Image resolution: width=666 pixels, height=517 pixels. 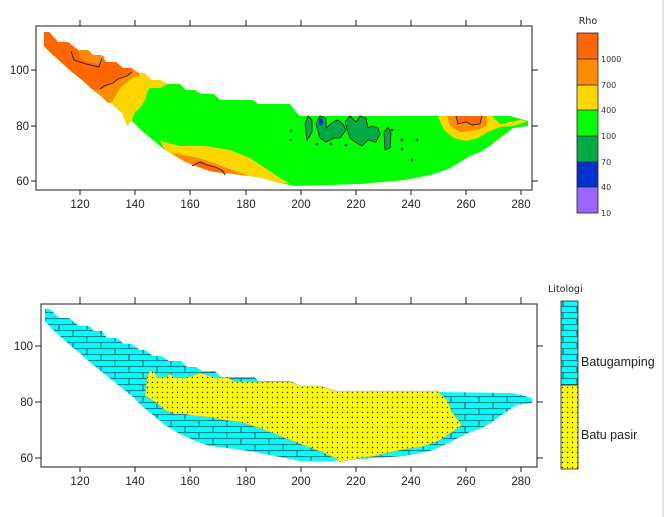 I want to click on low-rho-pockets, so click(x=348, y=133).